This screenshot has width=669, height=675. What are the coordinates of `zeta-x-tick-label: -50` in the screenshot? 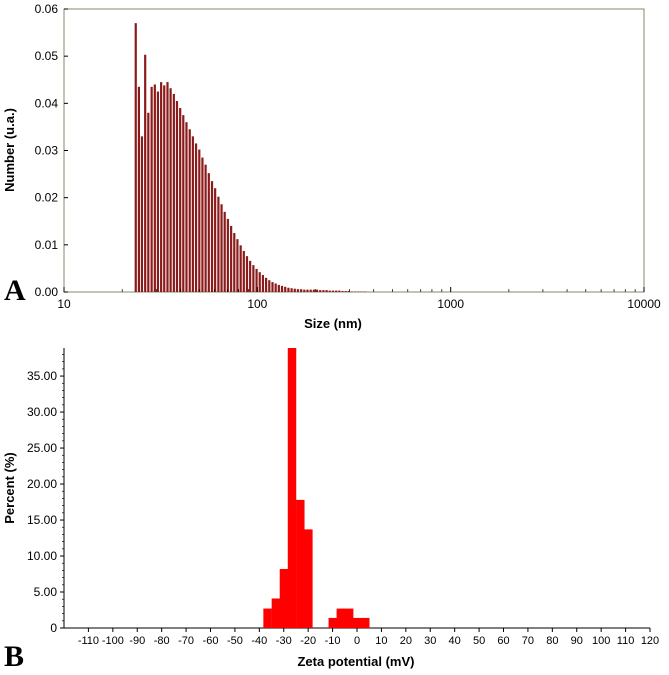 It's located at (235, 641).